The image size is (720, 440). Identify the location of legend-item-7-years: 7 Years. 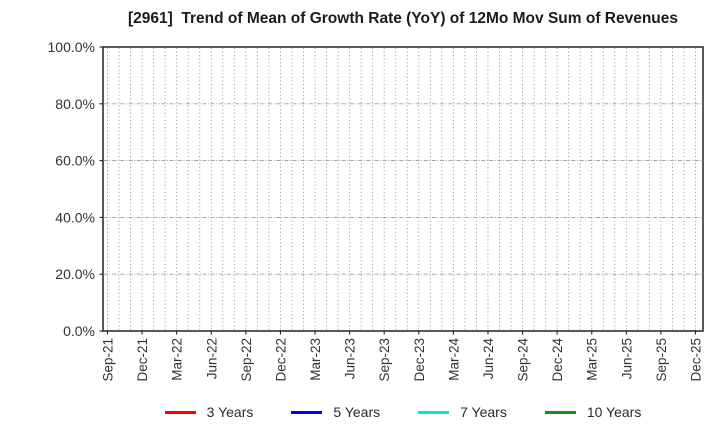
(462, 412).